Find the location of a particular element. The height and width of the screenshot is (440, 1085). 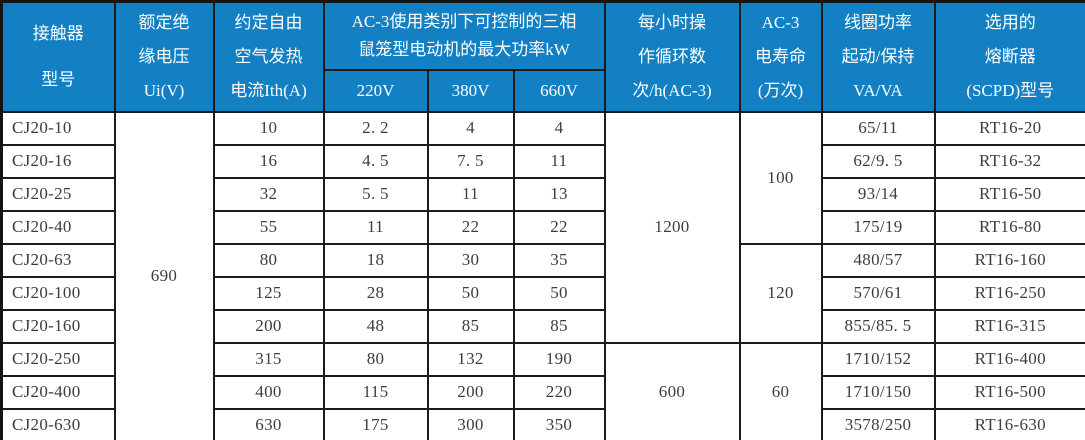

fuse-cell: RT16-630 is located at coordinates (1009, 423).